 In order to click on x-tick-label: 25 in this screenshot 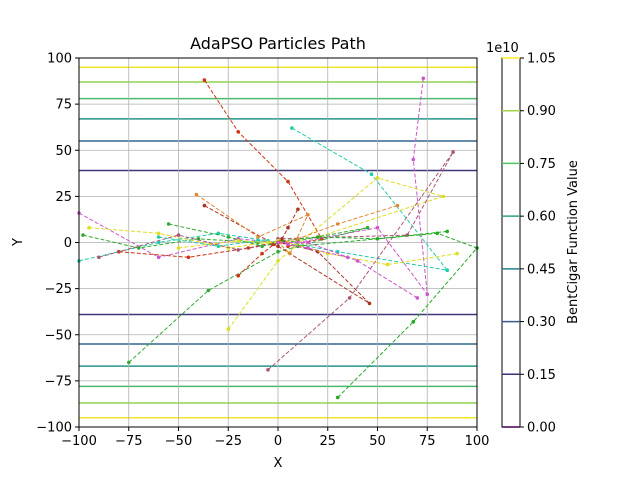, I will do `click(327, 441)`.